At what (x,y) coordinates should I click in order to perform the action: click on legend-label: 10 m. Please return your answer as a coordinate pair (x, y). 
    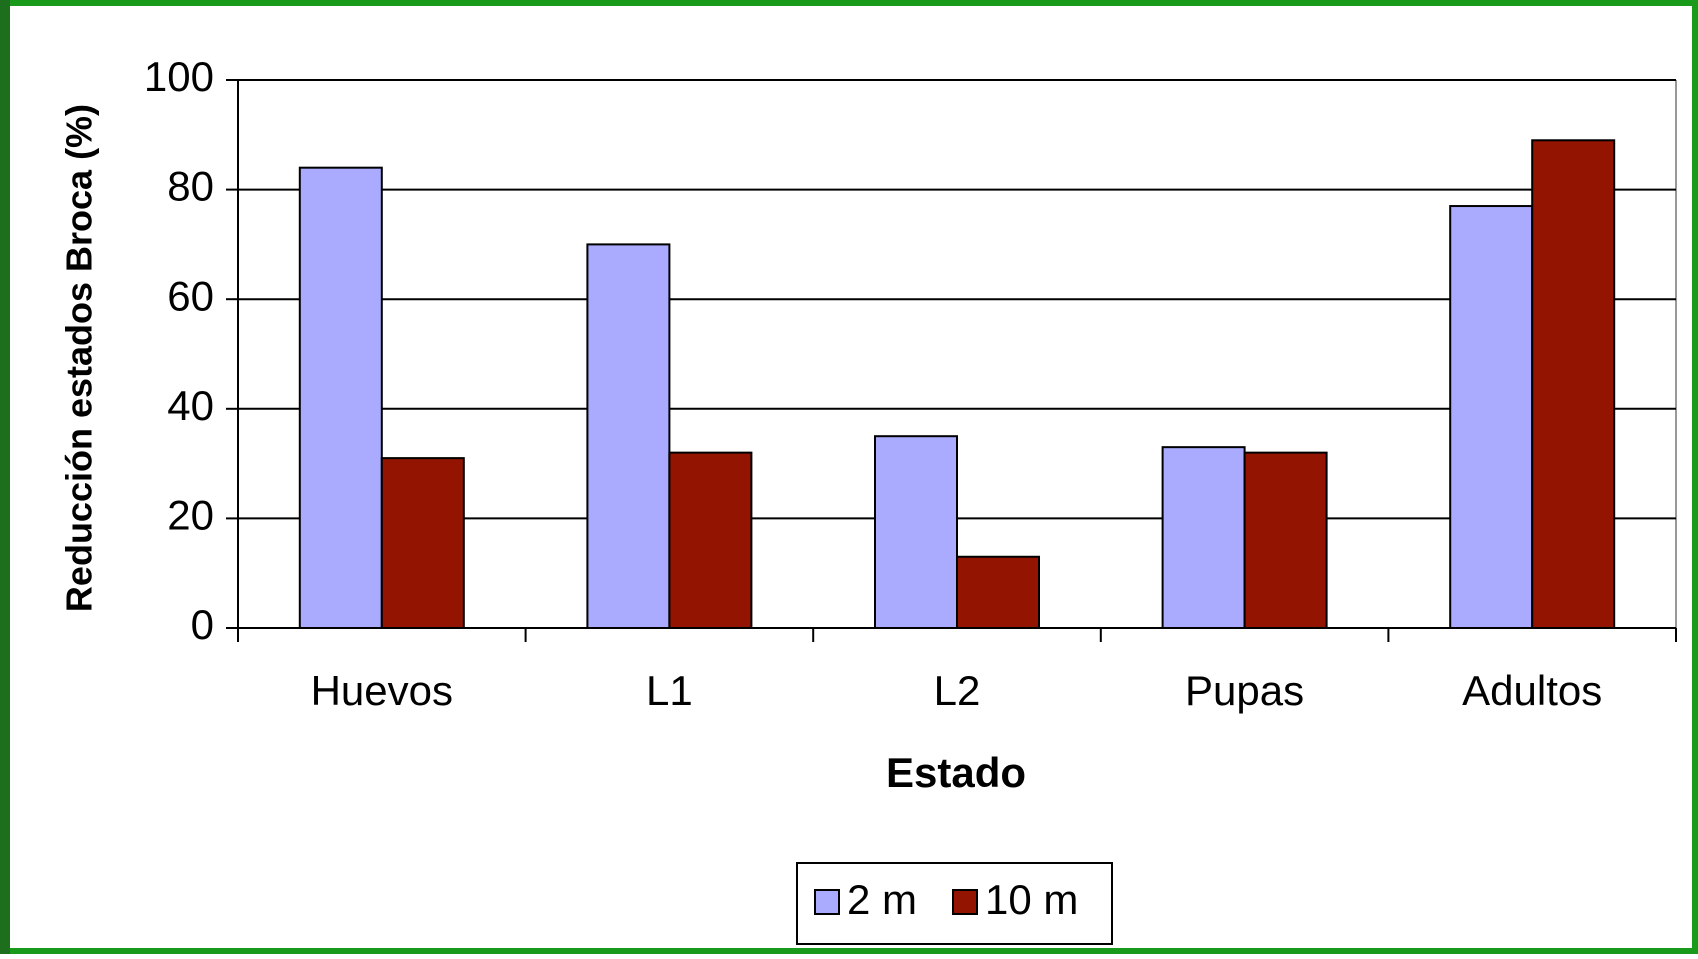
    Looking at the image, I should click on (1031, 899).